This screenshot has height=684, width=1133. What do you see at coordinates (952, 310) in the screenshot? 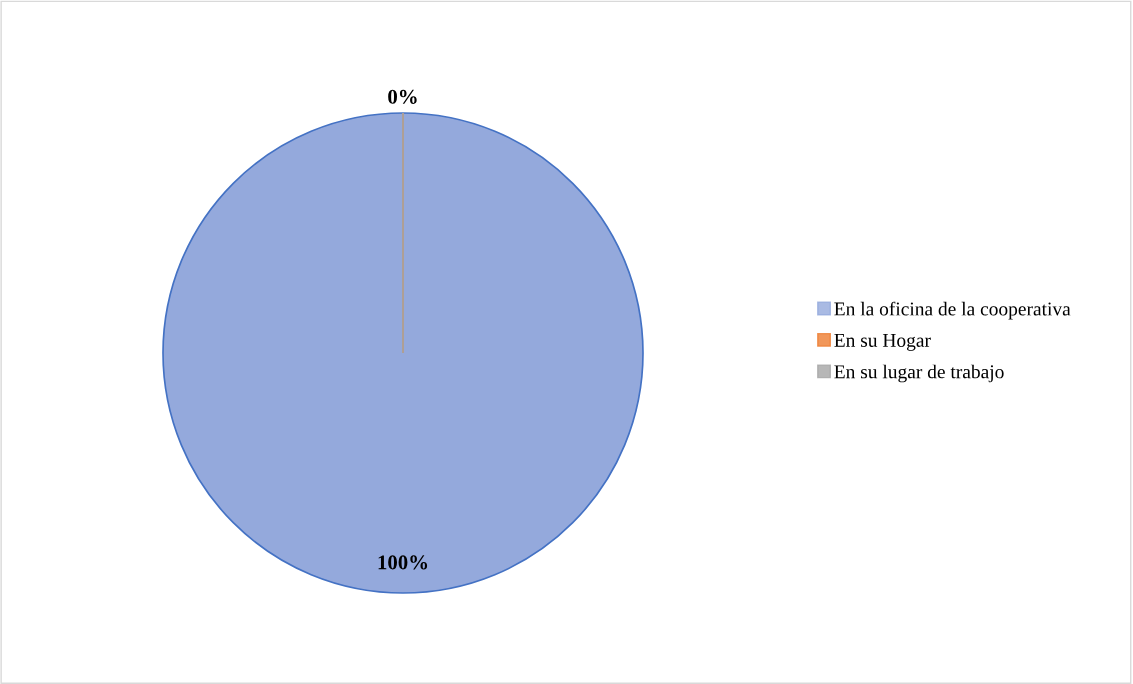
I see `legend-label: En la oficina de la cooperativa` at bounding box center [952, 310].